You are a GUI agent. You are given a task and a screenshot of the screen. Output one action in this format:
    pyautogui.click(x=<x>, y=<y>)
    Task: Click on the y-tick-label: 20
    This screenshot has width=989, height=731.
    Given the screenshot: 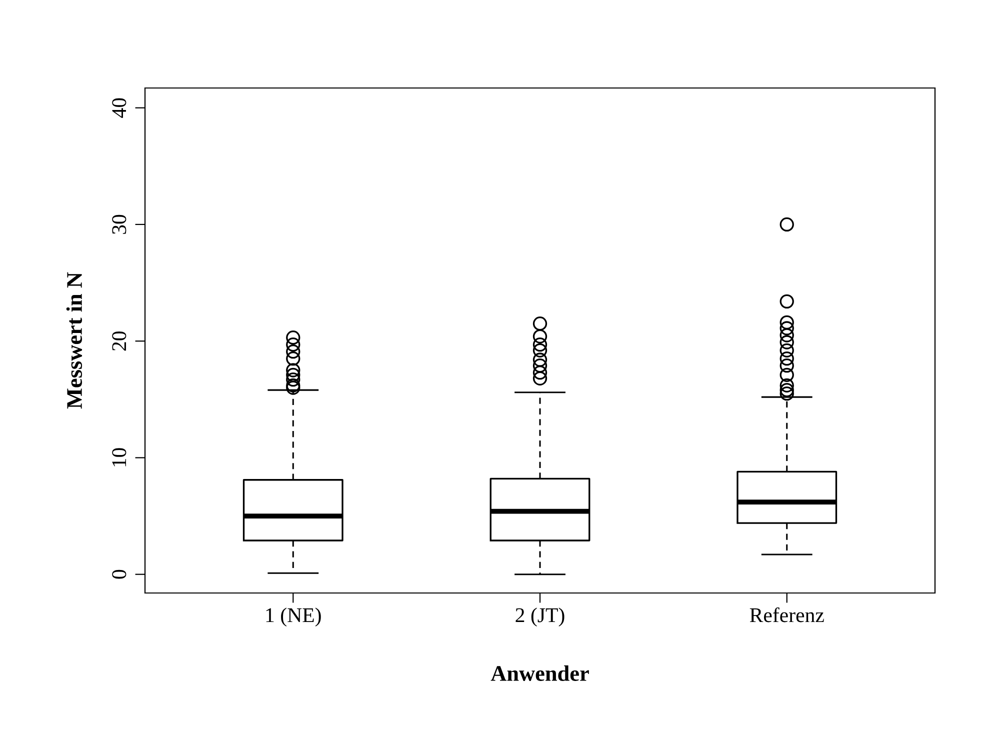 What is the action you would take?
    pyautogui.click(x=119, y=341)
    